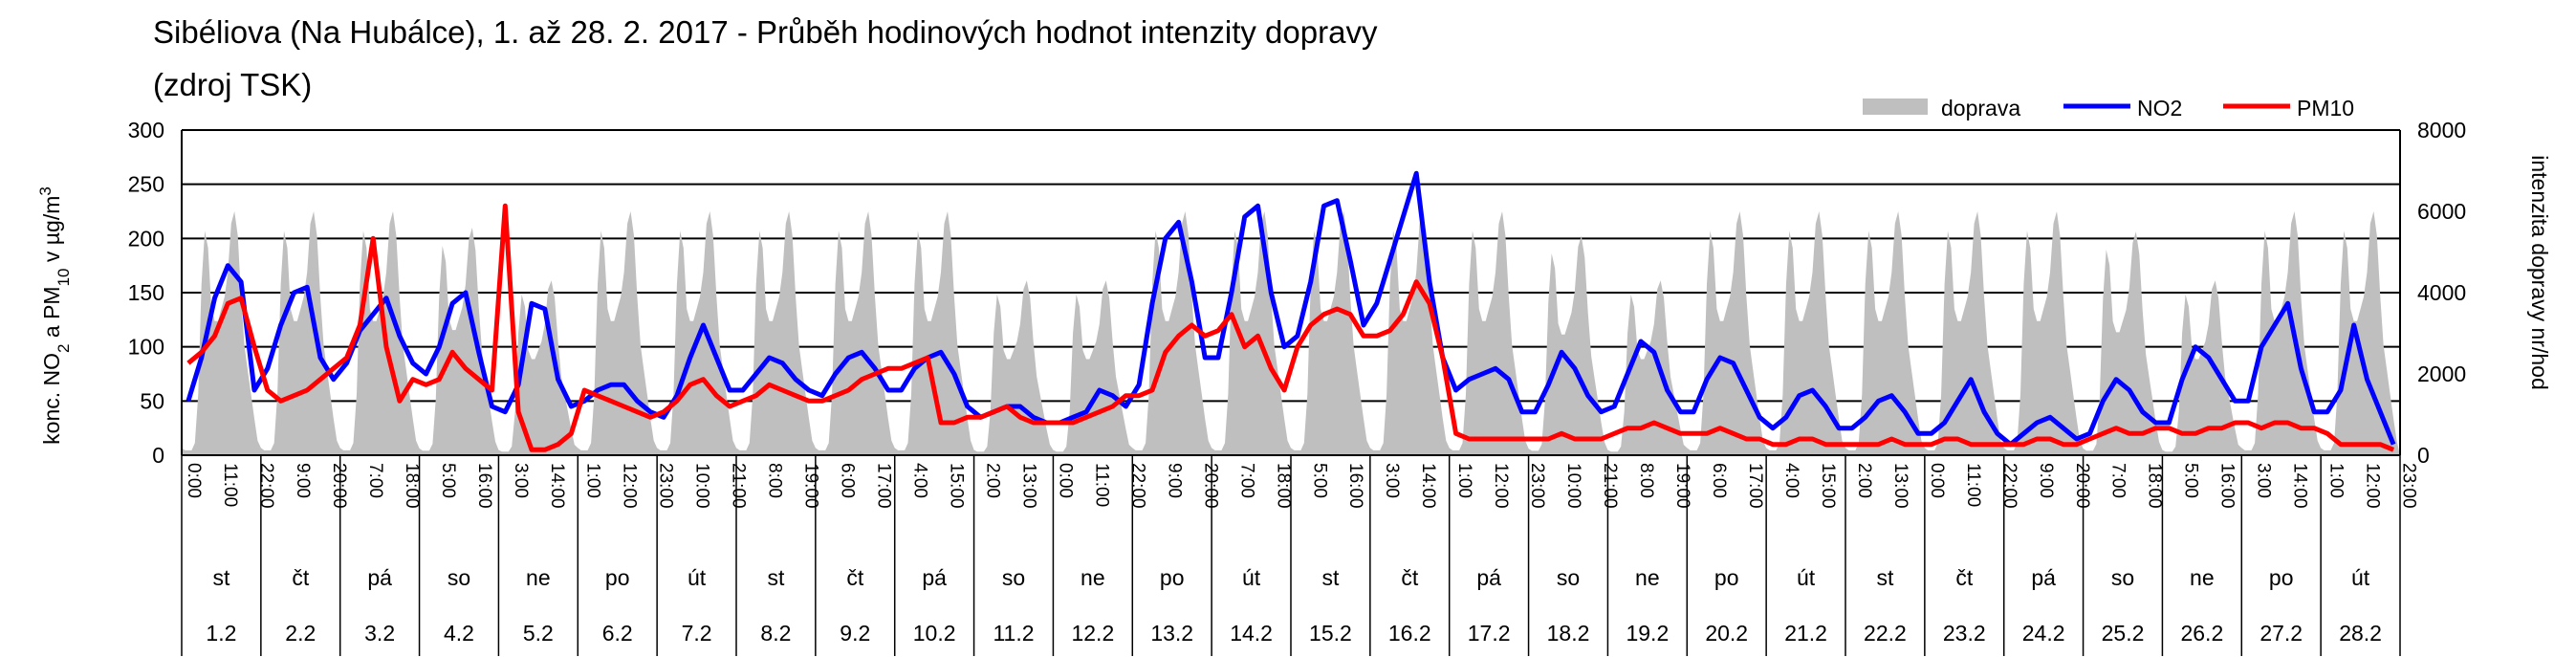 This screenshot has width=2576, height=657. I want to click on x-date-label: 21.2, so click(1805, 633).